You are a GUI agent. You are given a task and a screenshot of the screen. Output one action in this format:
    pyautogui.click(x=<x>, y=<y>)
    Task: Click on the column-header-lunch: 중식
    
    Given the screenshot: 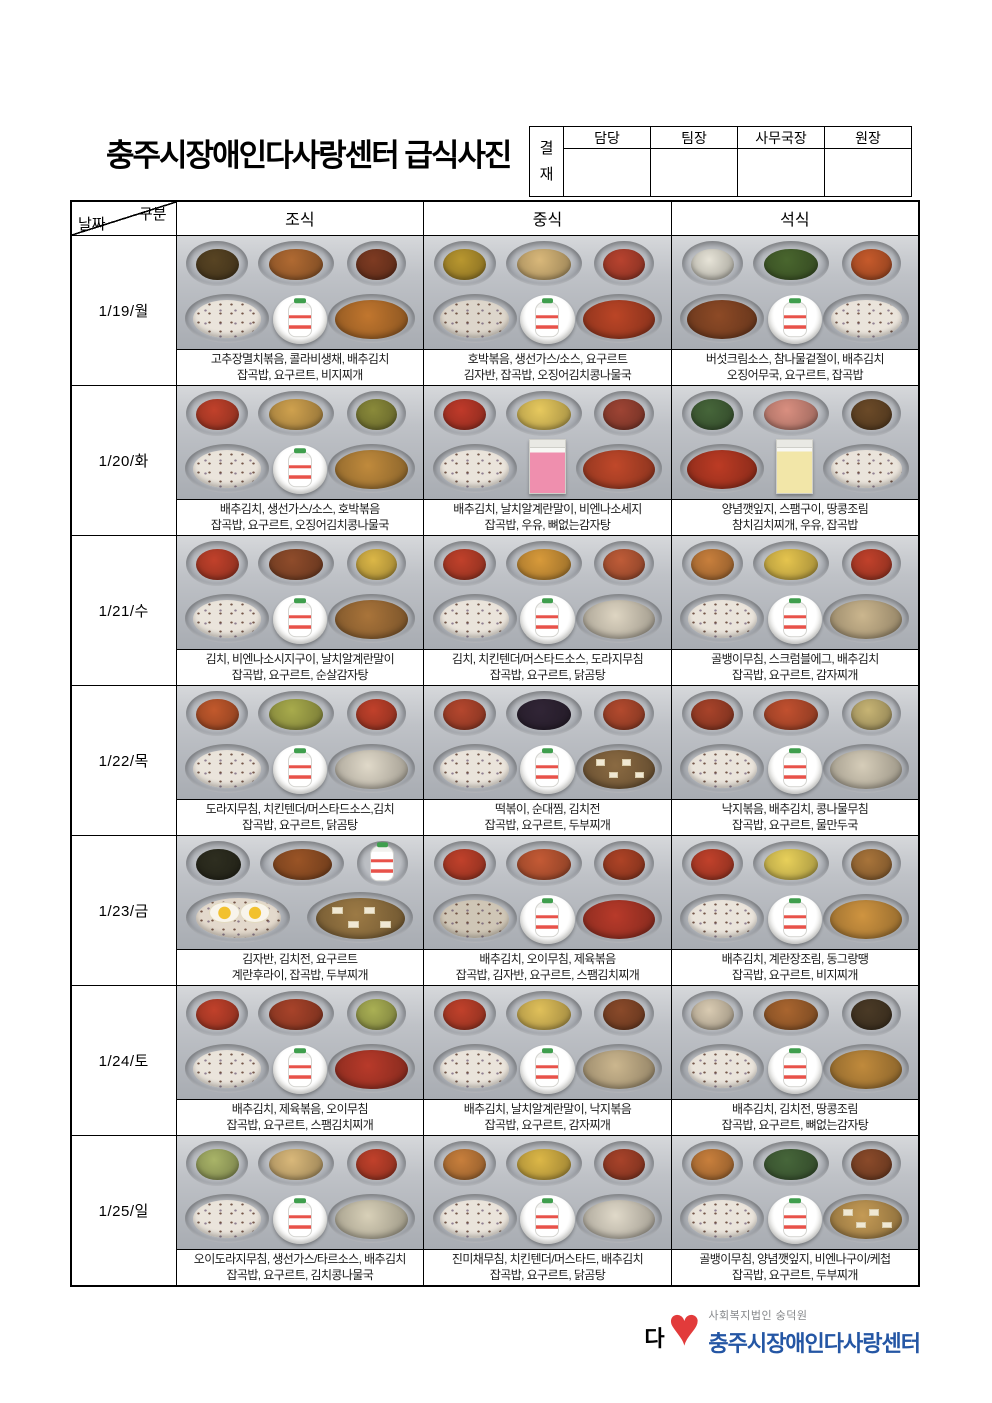 What is the action you would take?
    pyautogui.click(x=547, y=218)
    